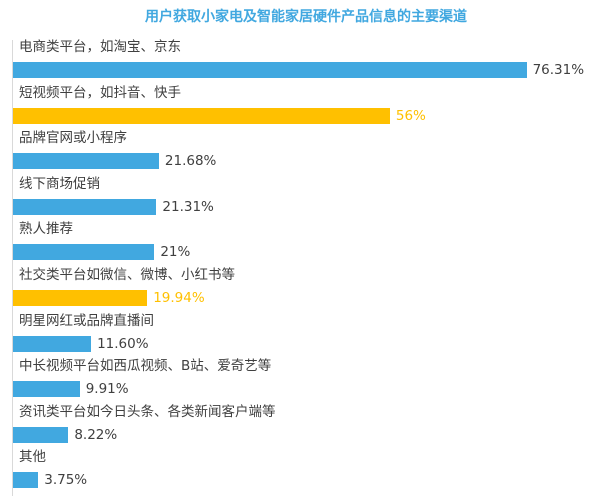 The width and height of the screenshot is (612, 496). I want to click on category-label: 社交类平台如微信、微博、小红书等, so click(127, 275).